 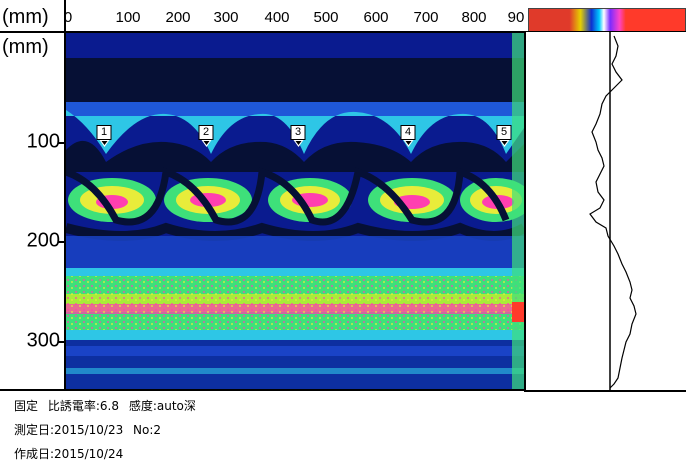 What do you see at coordinates (474, 17) in the screenshot?
I see `x-tick-label: 800` at bounding box center [474, 17].